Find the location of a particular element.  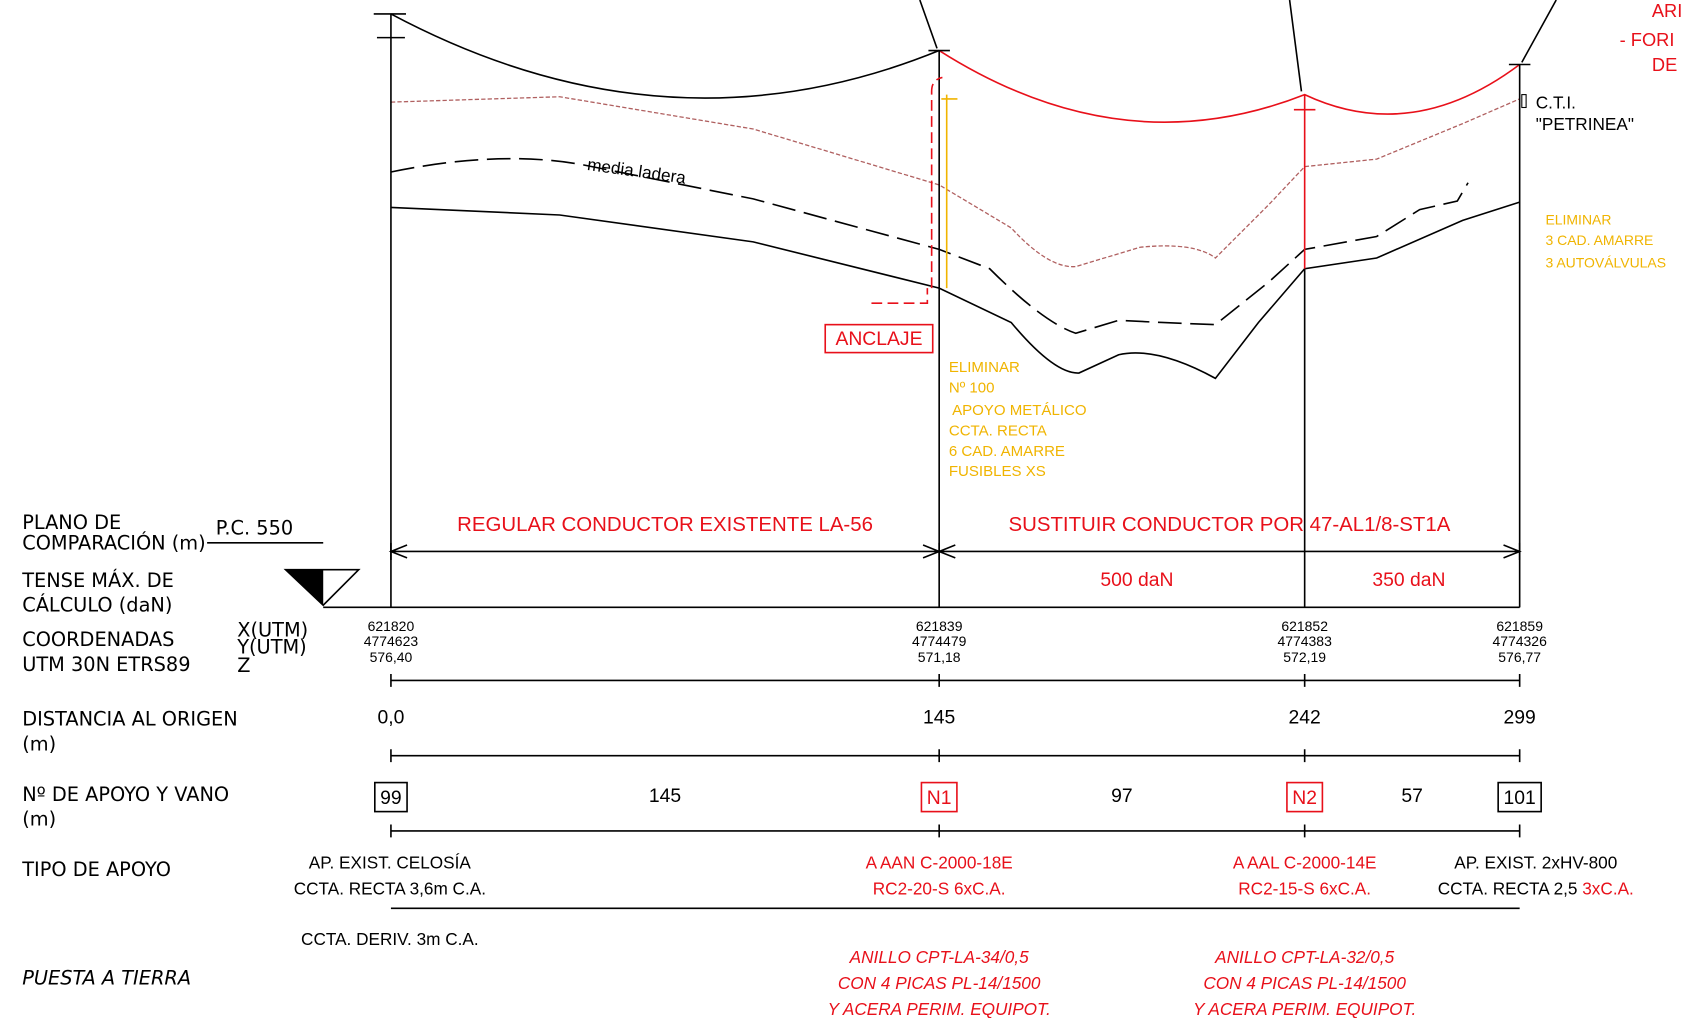

row-label: TIPO DE APOYO is located at coordinates (96, 869).